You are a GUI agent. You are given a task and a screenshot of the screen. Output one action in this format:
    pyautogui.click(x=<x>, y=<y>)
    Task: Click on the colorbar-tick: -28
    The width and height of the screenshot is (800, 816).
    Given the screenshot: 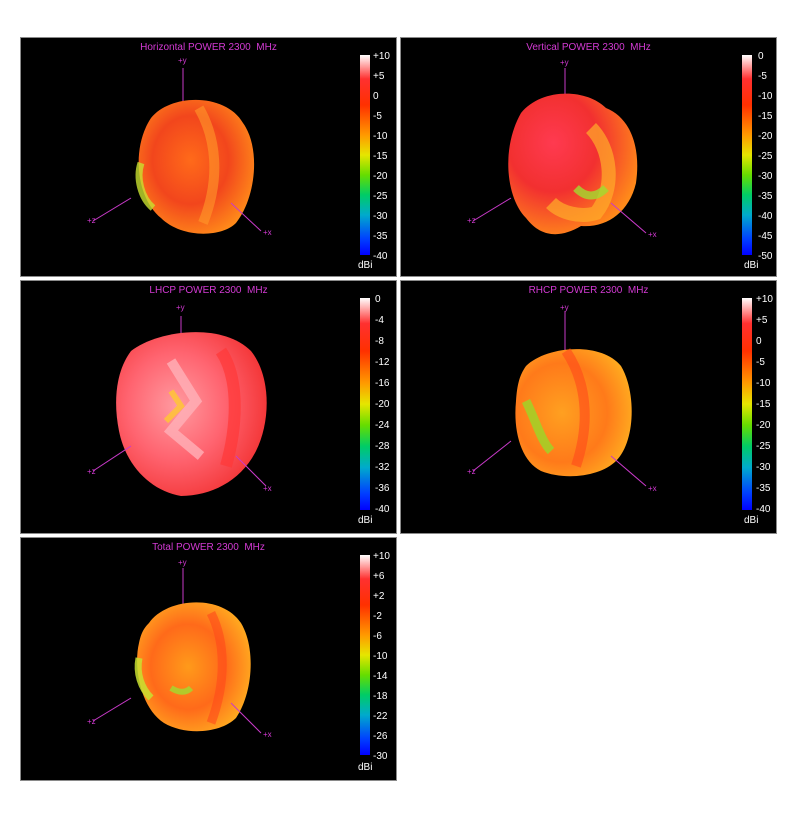 What is the action you would take?
    pyautogui.click(x=382, y=446)
    